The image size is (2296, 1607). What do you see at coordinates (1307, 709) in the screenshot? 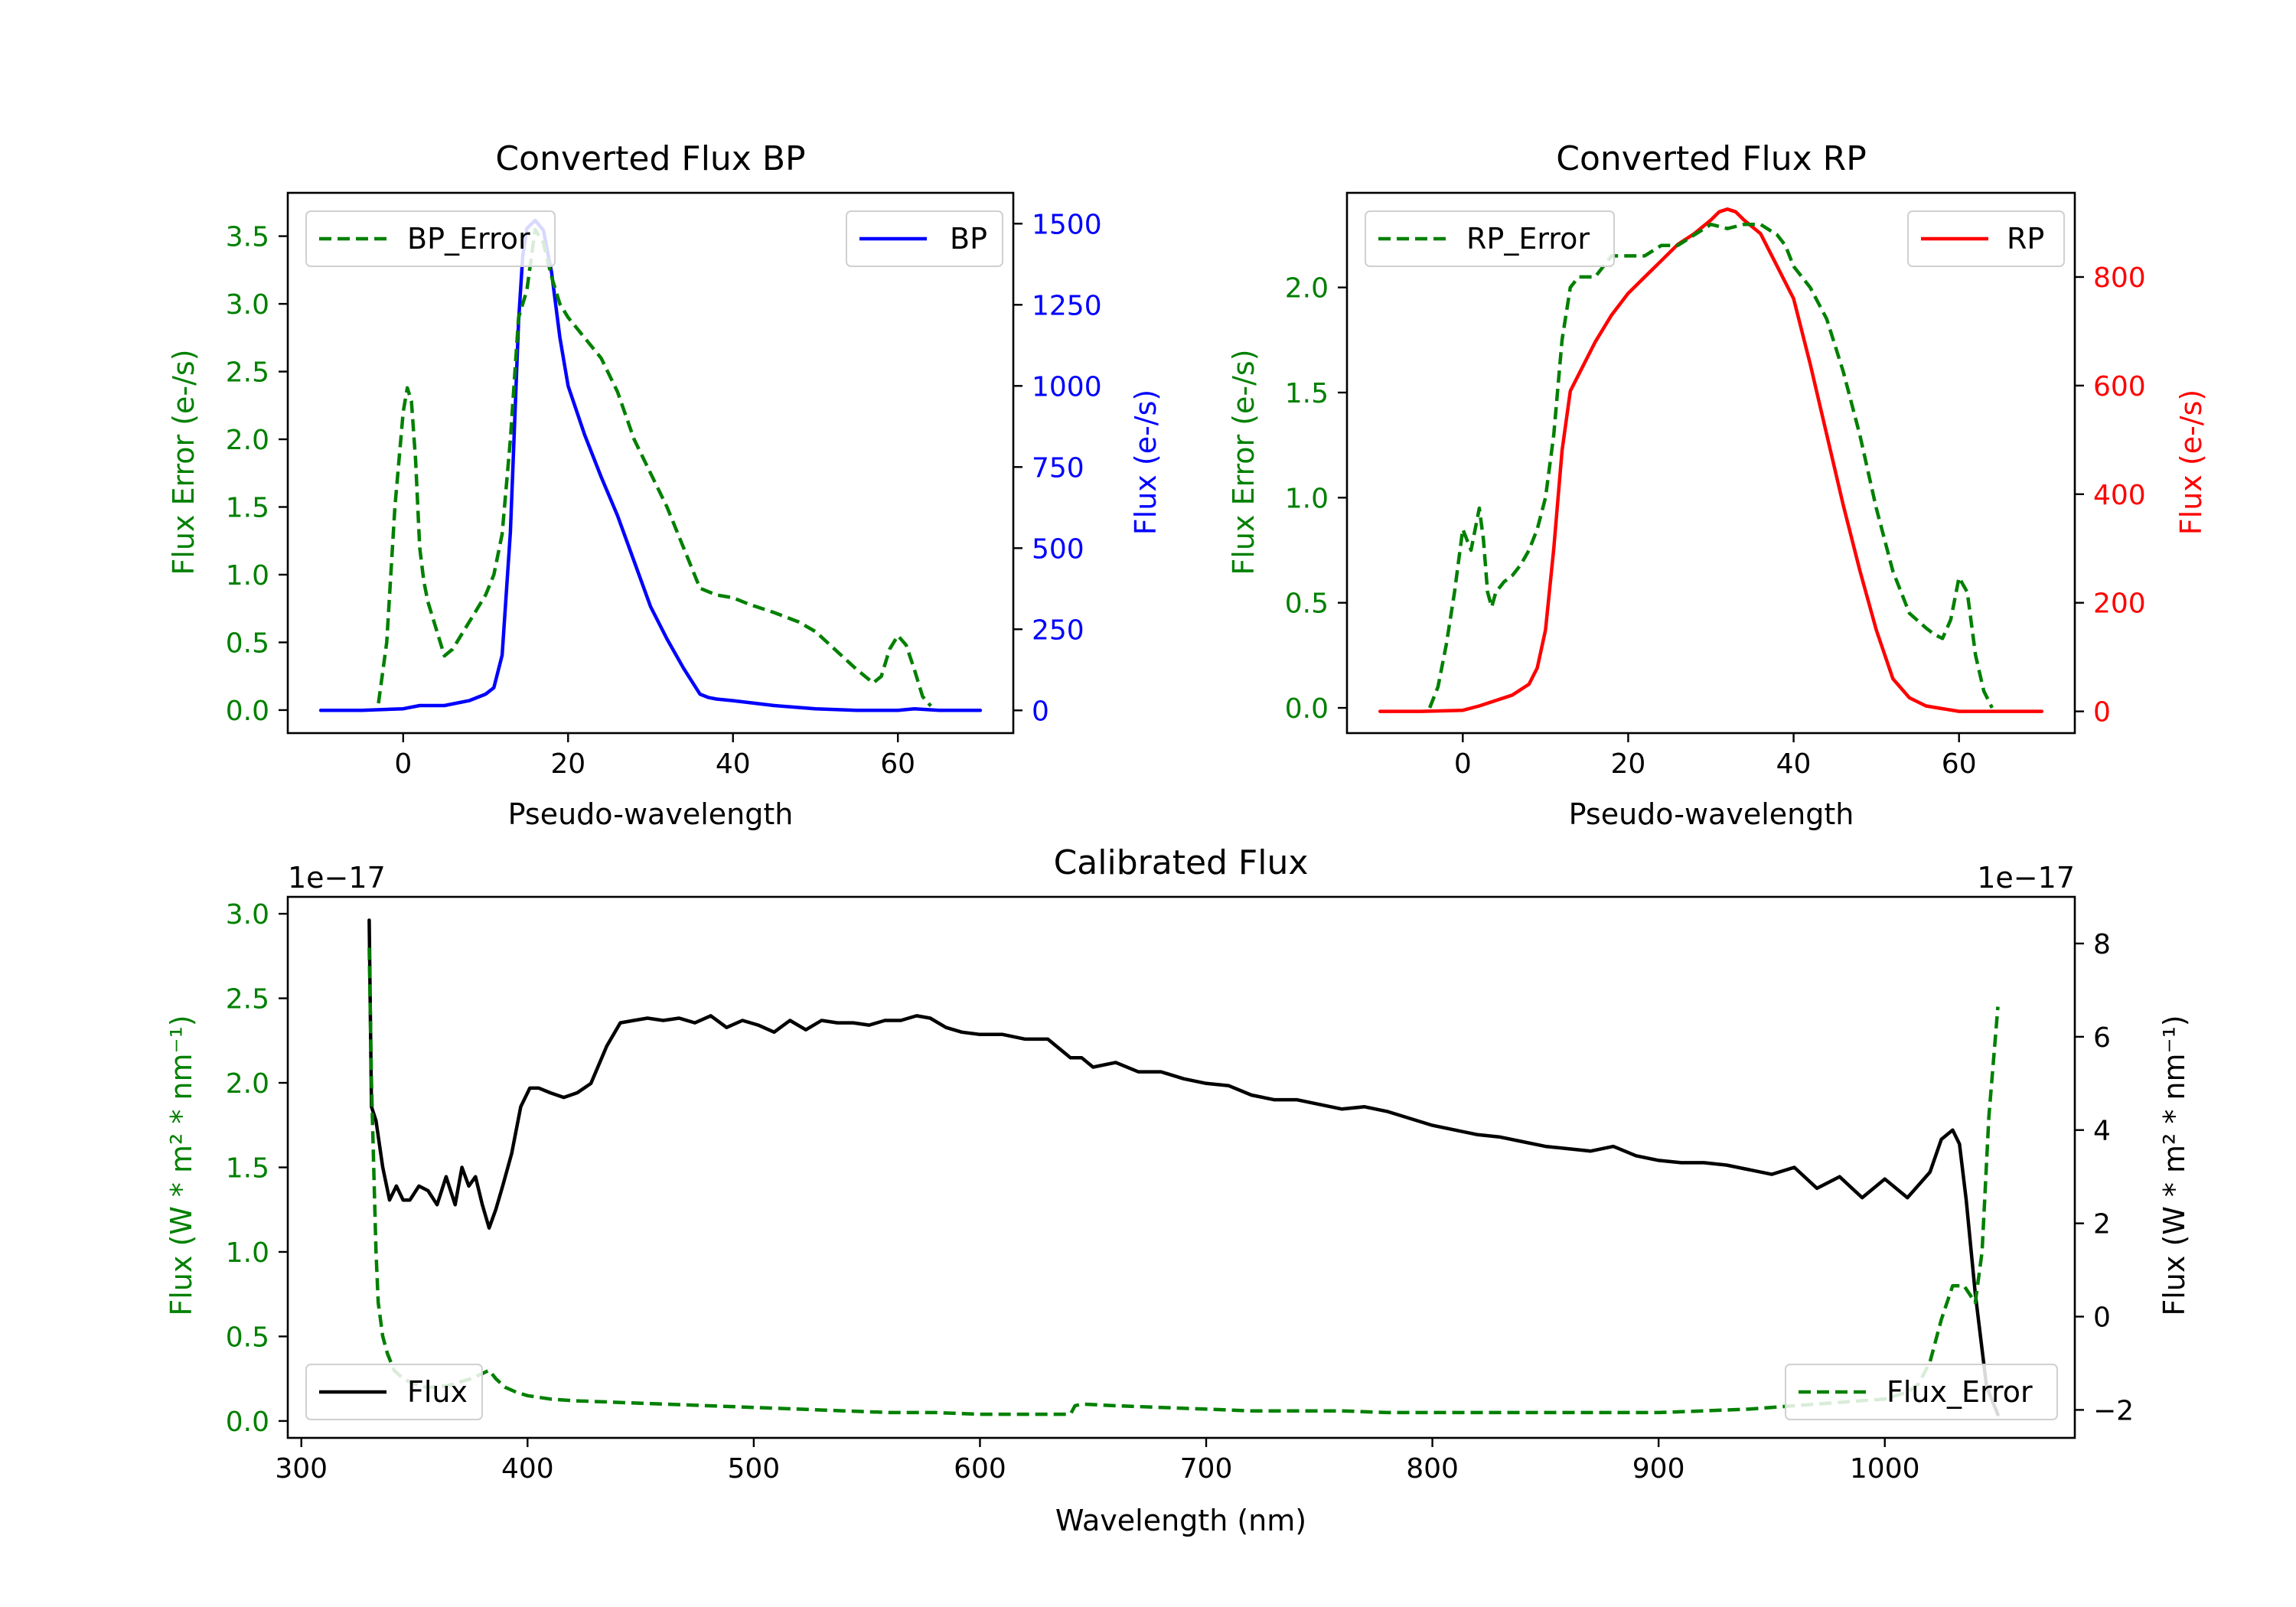
I see `rp-left-tick-label: 0.0` at bounding box center [1307, 709].